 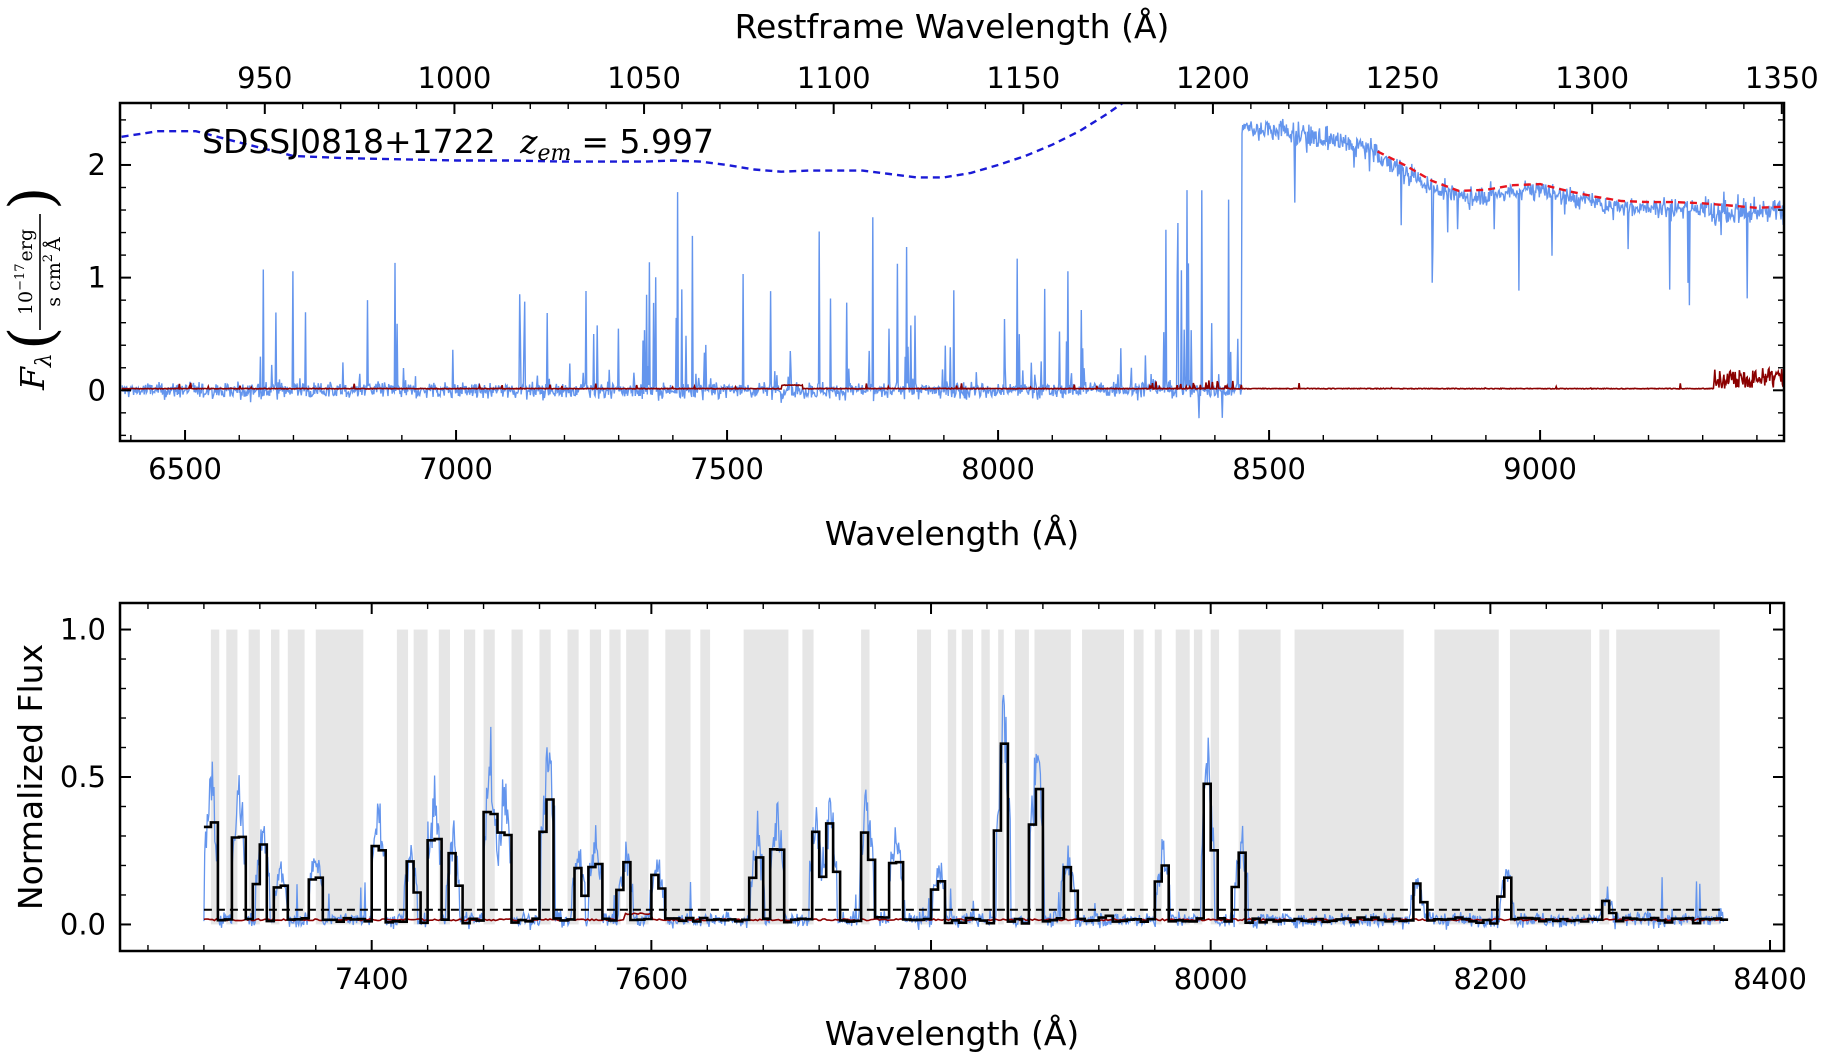 I want to click on bottom-x-tick-label: 8000, so click(x=1211, y=979).